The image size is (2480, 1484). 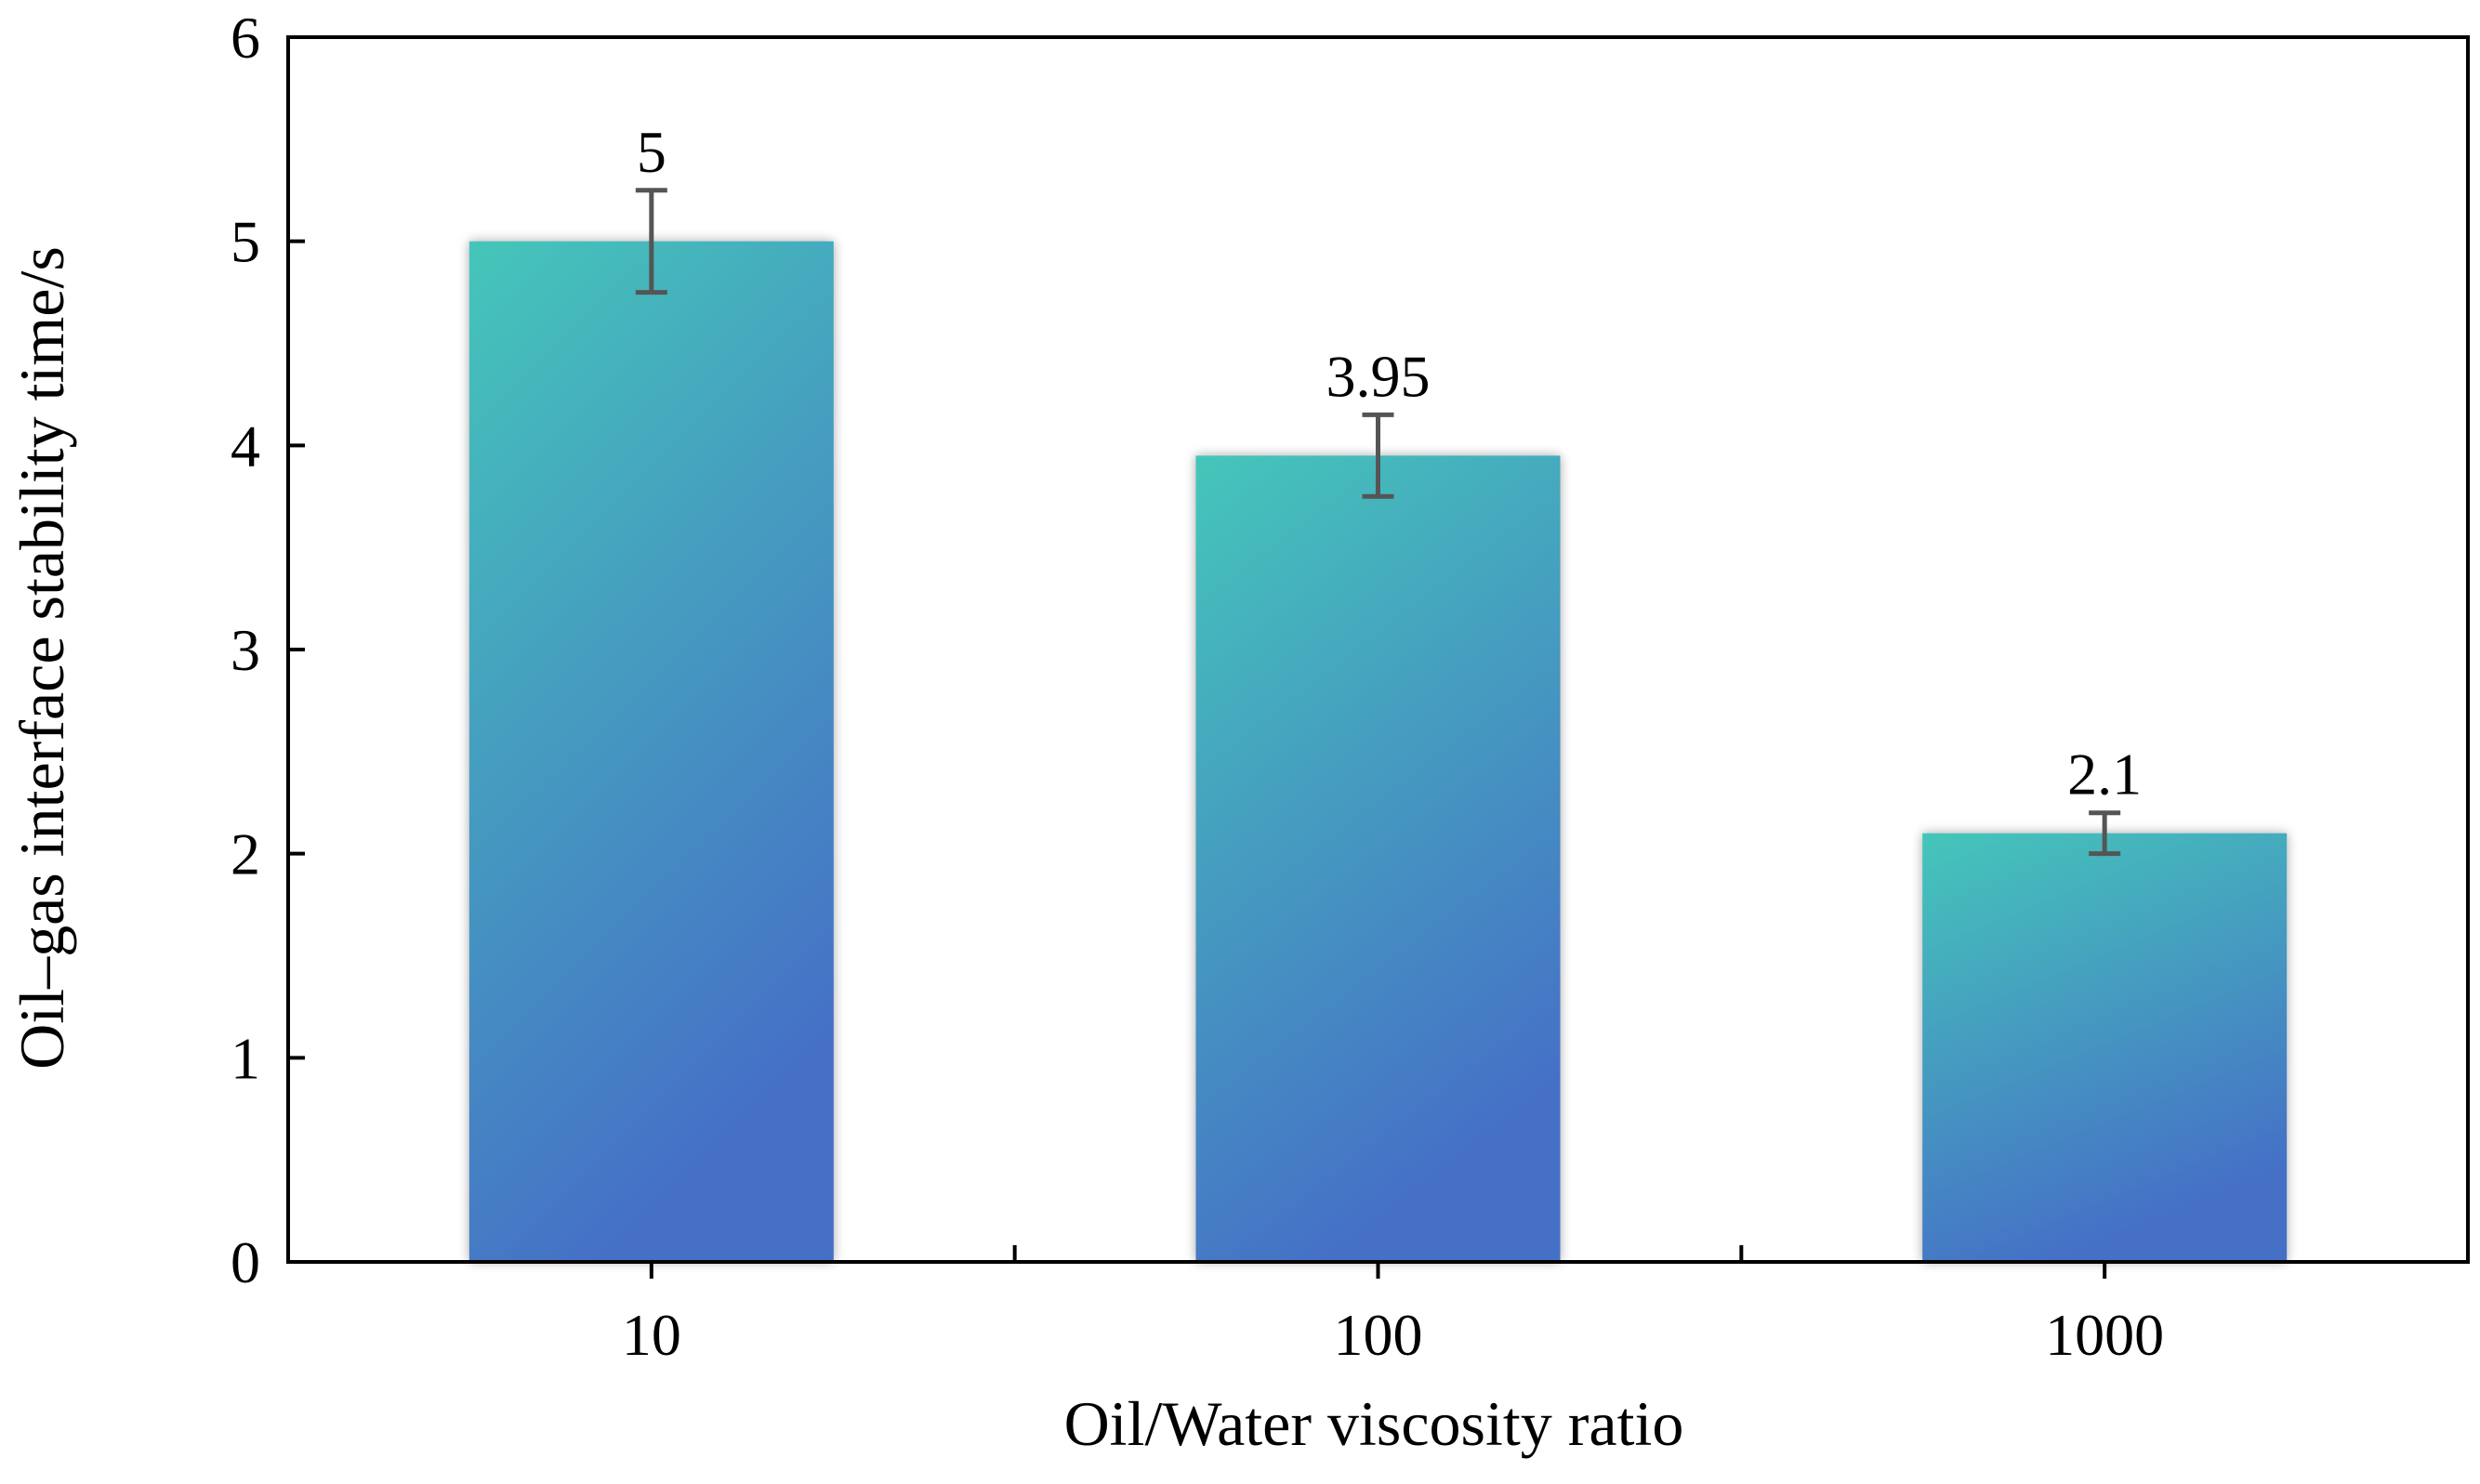 I want to click on y-tick-label-1: 1, so click(x=245, y=1058).